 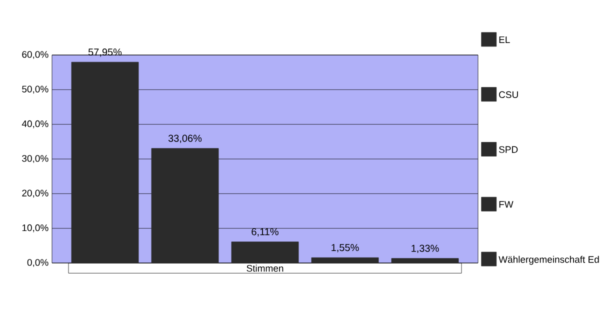 I want to click on legend-label: FW, so click(x=506, y=204).